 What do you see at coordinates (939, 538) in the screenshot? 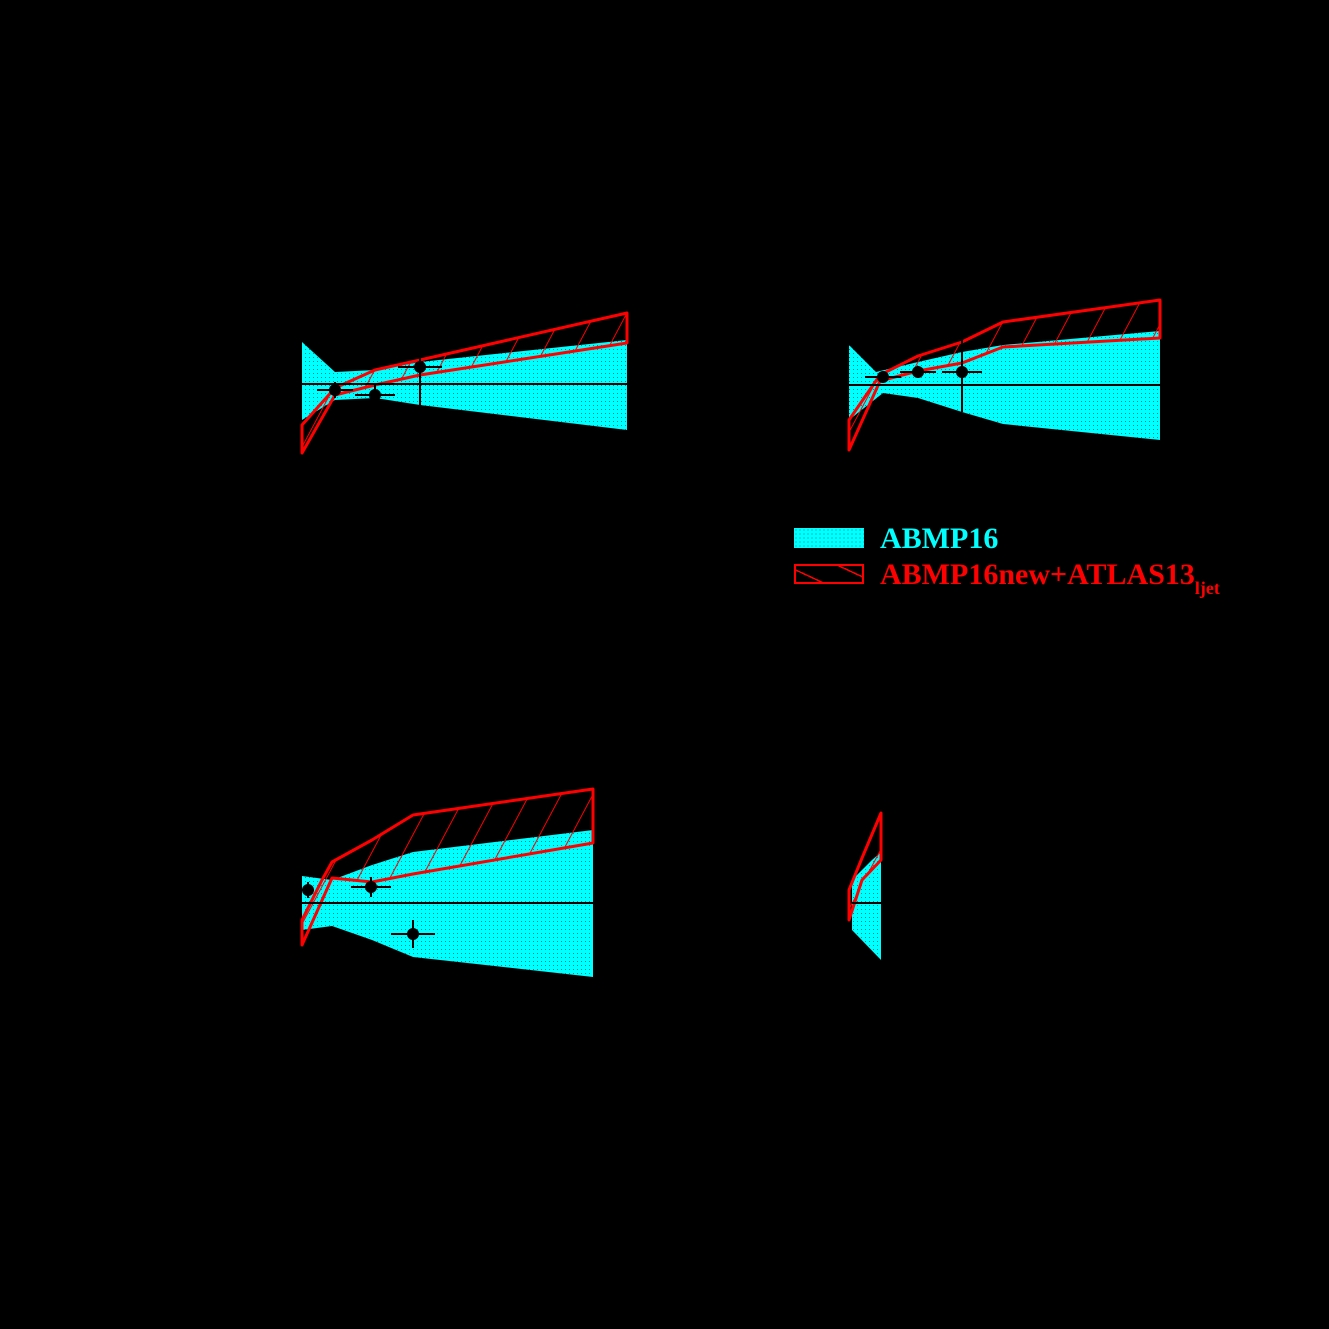
I see `legend-label: ABMP16` at bounding box center [939, 538].